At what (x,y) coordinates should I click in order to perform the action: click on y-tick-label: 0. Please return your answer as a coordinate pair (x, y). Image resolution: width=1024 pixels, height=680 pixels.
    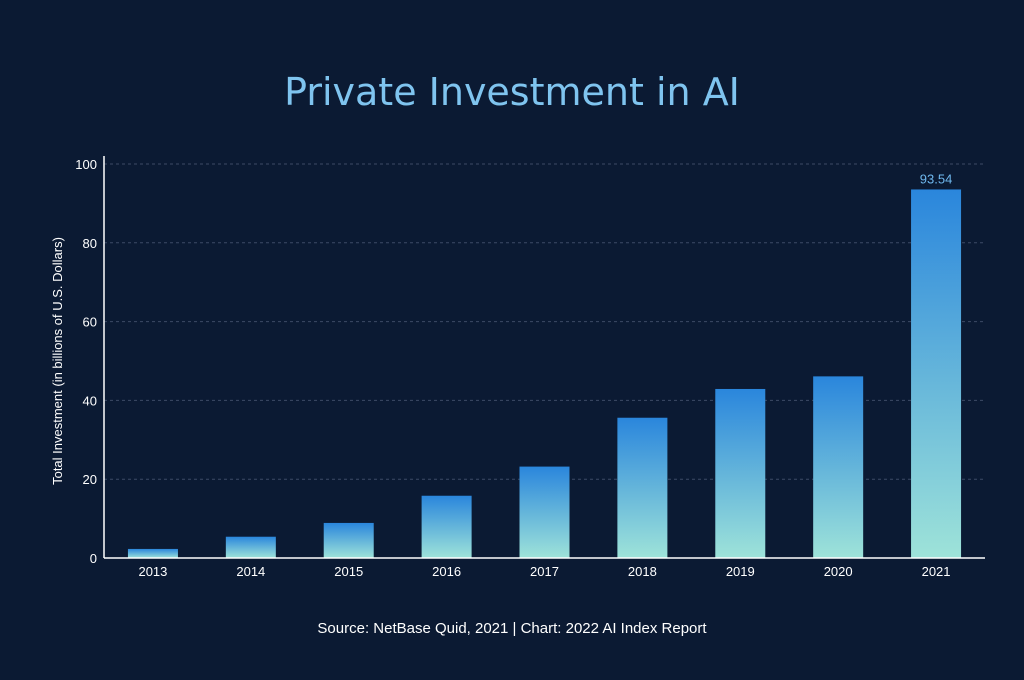
    Looking at the image, I should click on (93, 558).